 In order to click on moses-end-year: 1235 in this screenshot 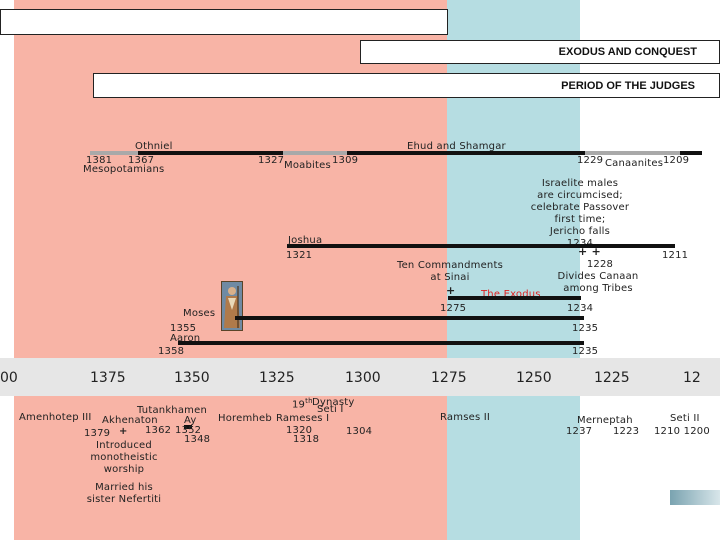, I will do `click(585, 328)`.